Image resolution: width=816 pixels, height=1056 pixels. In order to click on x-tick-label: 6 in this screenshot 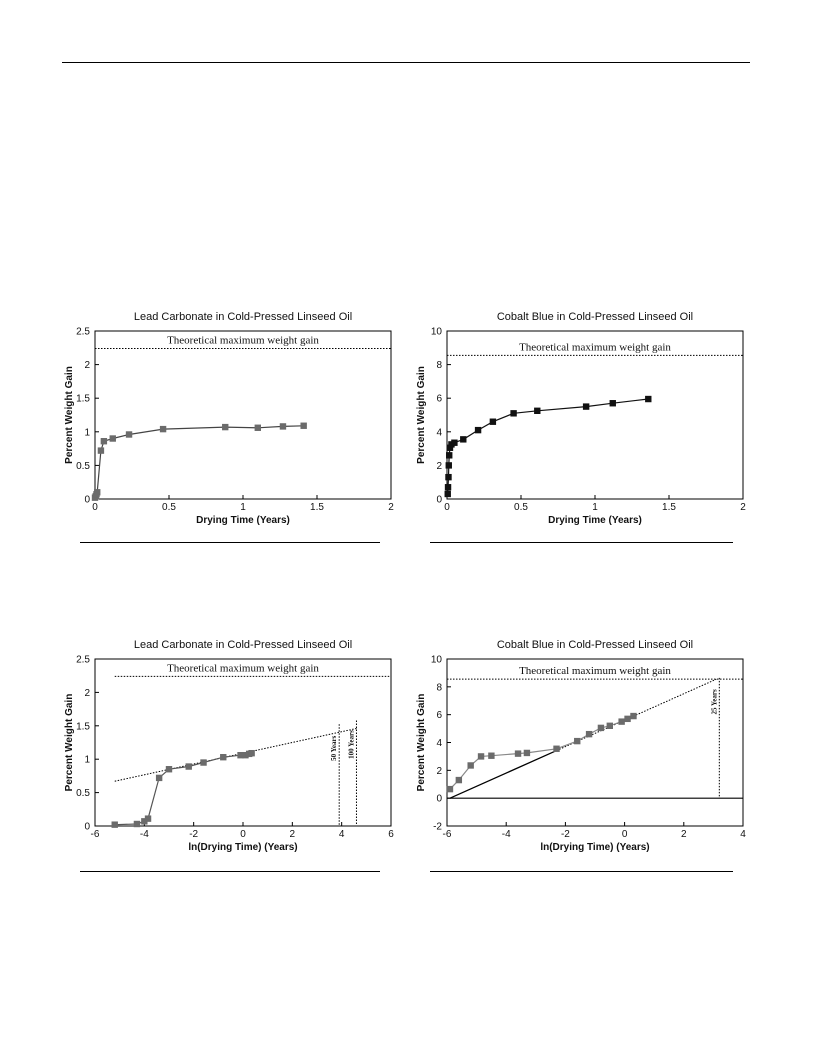, I will do `click(391, 834)`.